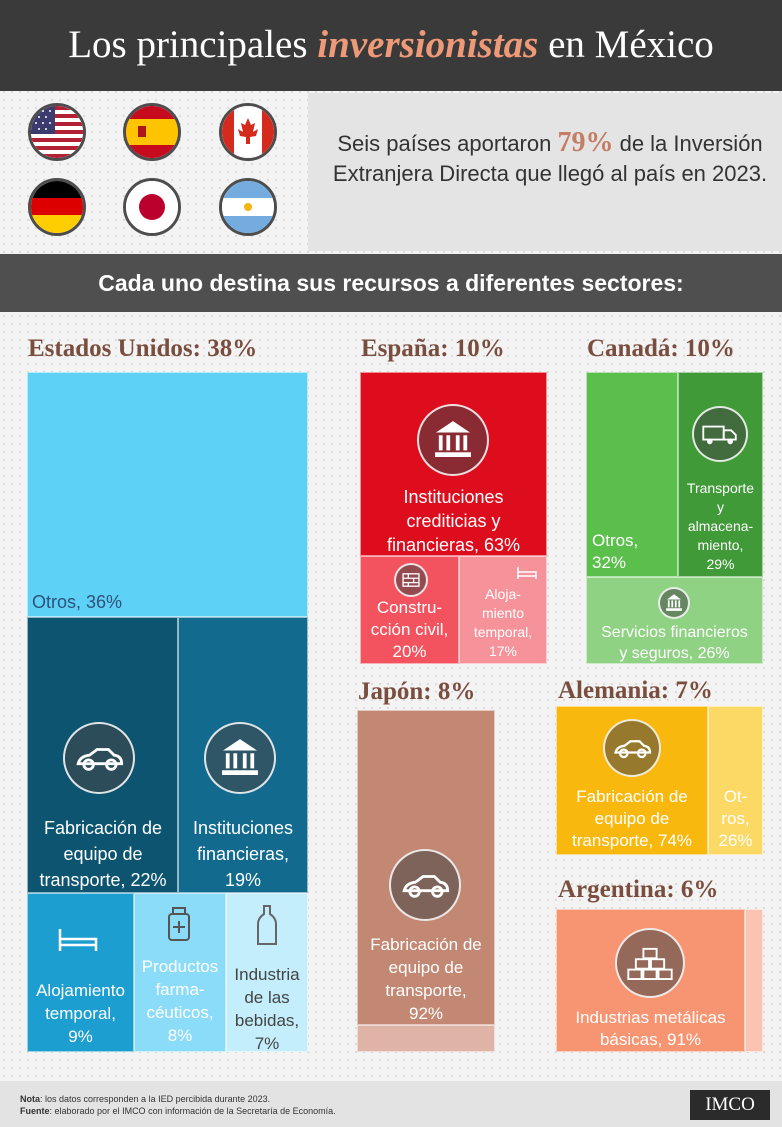 Image resolution: width=782 pixels, height=1127 pixels. What do you see at coordinates (585, 142) in the screenshot?
I see `intro-percent: 79%` at bounding box center [585, 142].